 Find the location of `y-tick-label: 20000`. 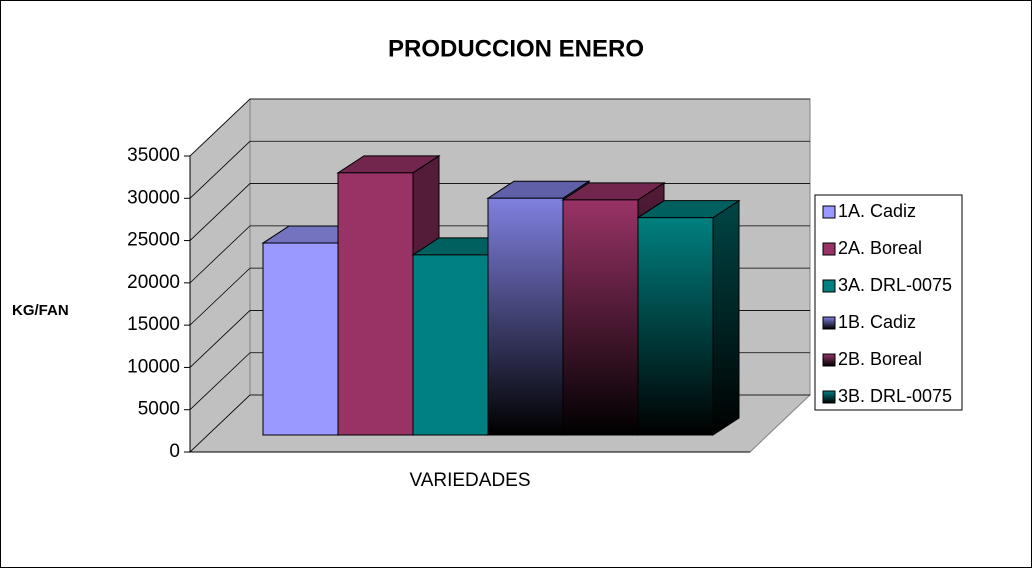

y-tick-label: 20000 is located at coordinates (153, 282).